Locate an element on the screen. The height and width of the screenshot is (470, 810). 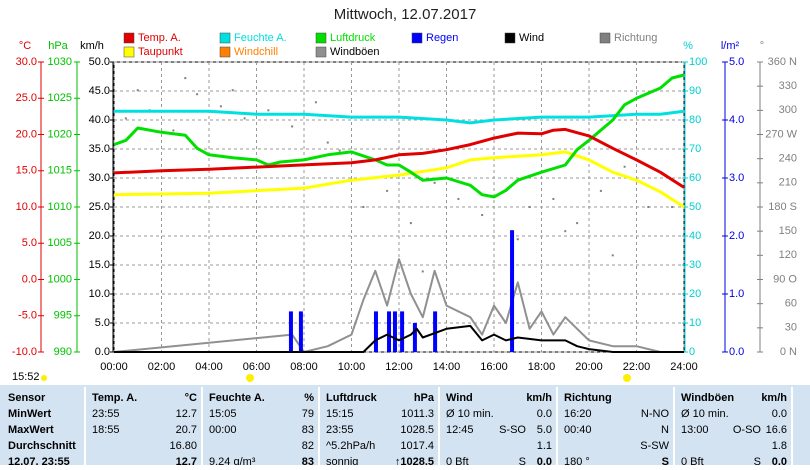
cell-value: 82 is located at coordinates (308, 446).